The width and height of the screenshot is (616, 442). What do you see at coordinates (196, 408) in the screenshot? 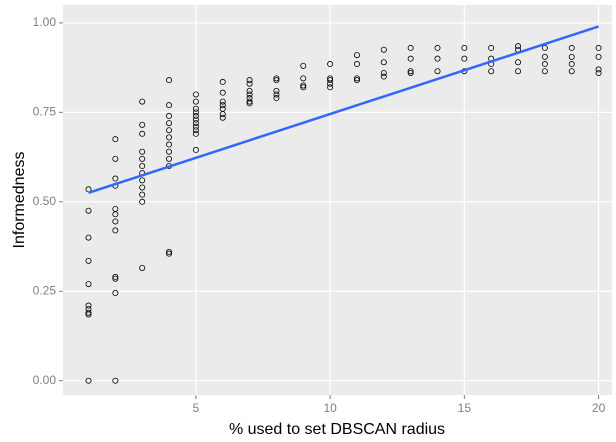
I see `x-tick-label: 5` at bounding box center [196, 408].